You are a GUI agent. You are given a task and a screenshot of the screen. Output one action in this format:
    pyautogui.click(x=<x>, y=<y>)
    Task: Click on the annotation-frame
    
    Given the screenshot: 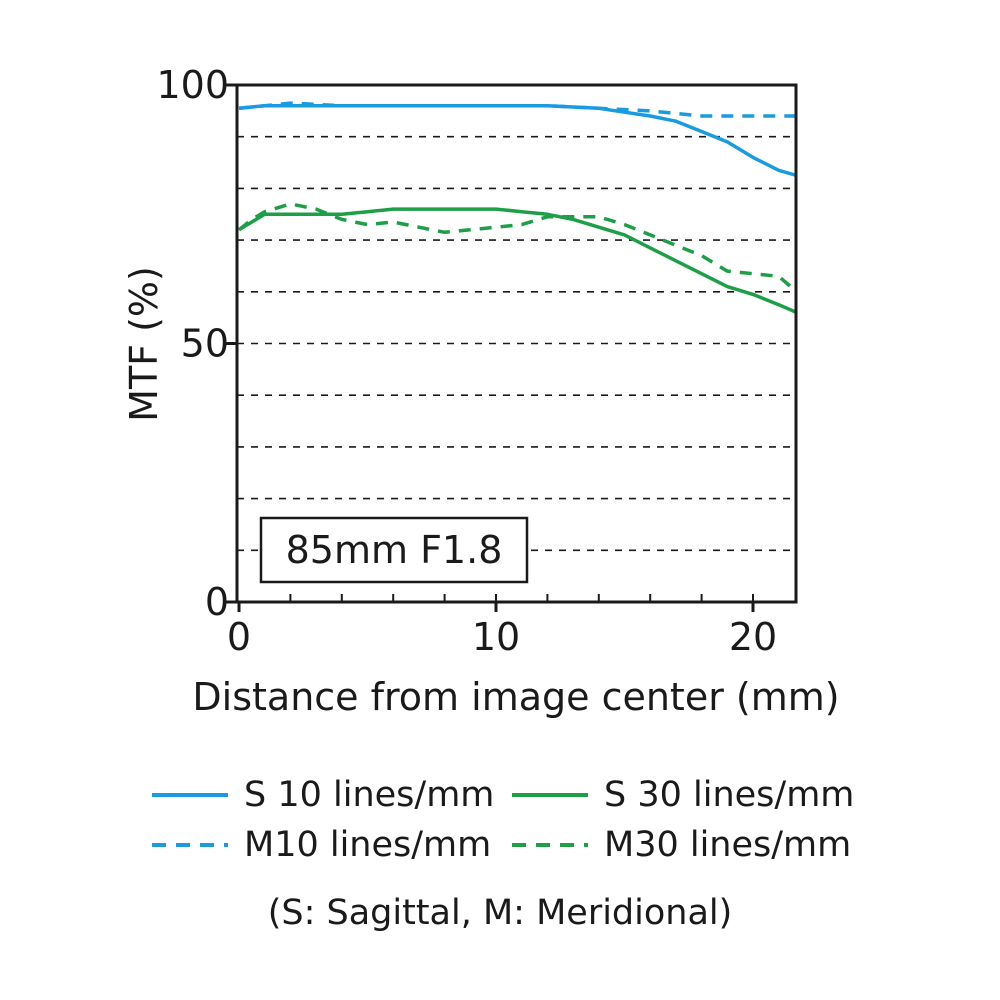 What is the action you would take?
    pyautogui.click(x=394, y=550)
    